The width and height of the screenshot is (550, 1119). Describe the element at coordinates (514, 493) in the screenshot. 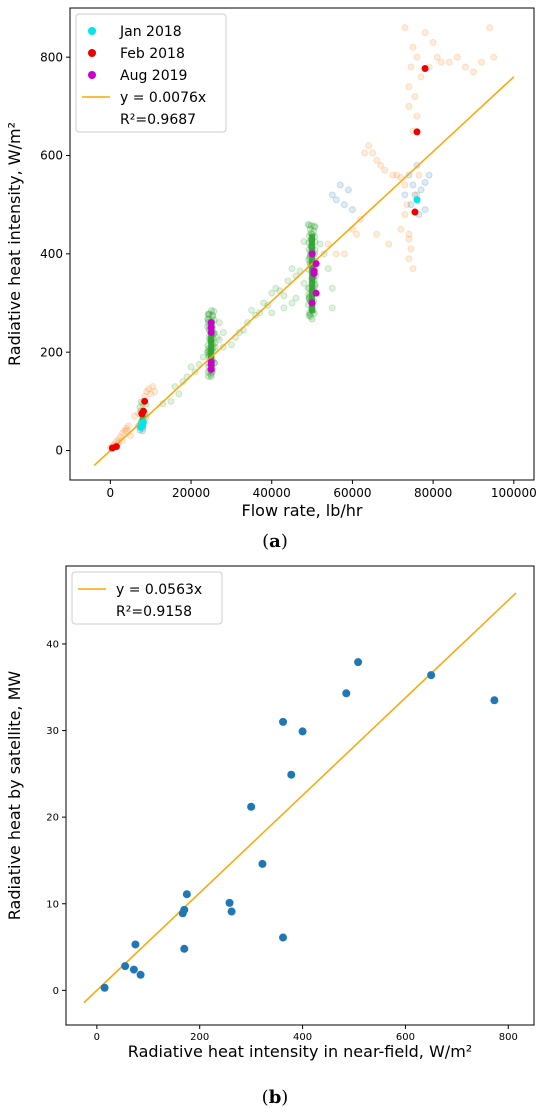

I see `x-tick-label: 100000` at that location.